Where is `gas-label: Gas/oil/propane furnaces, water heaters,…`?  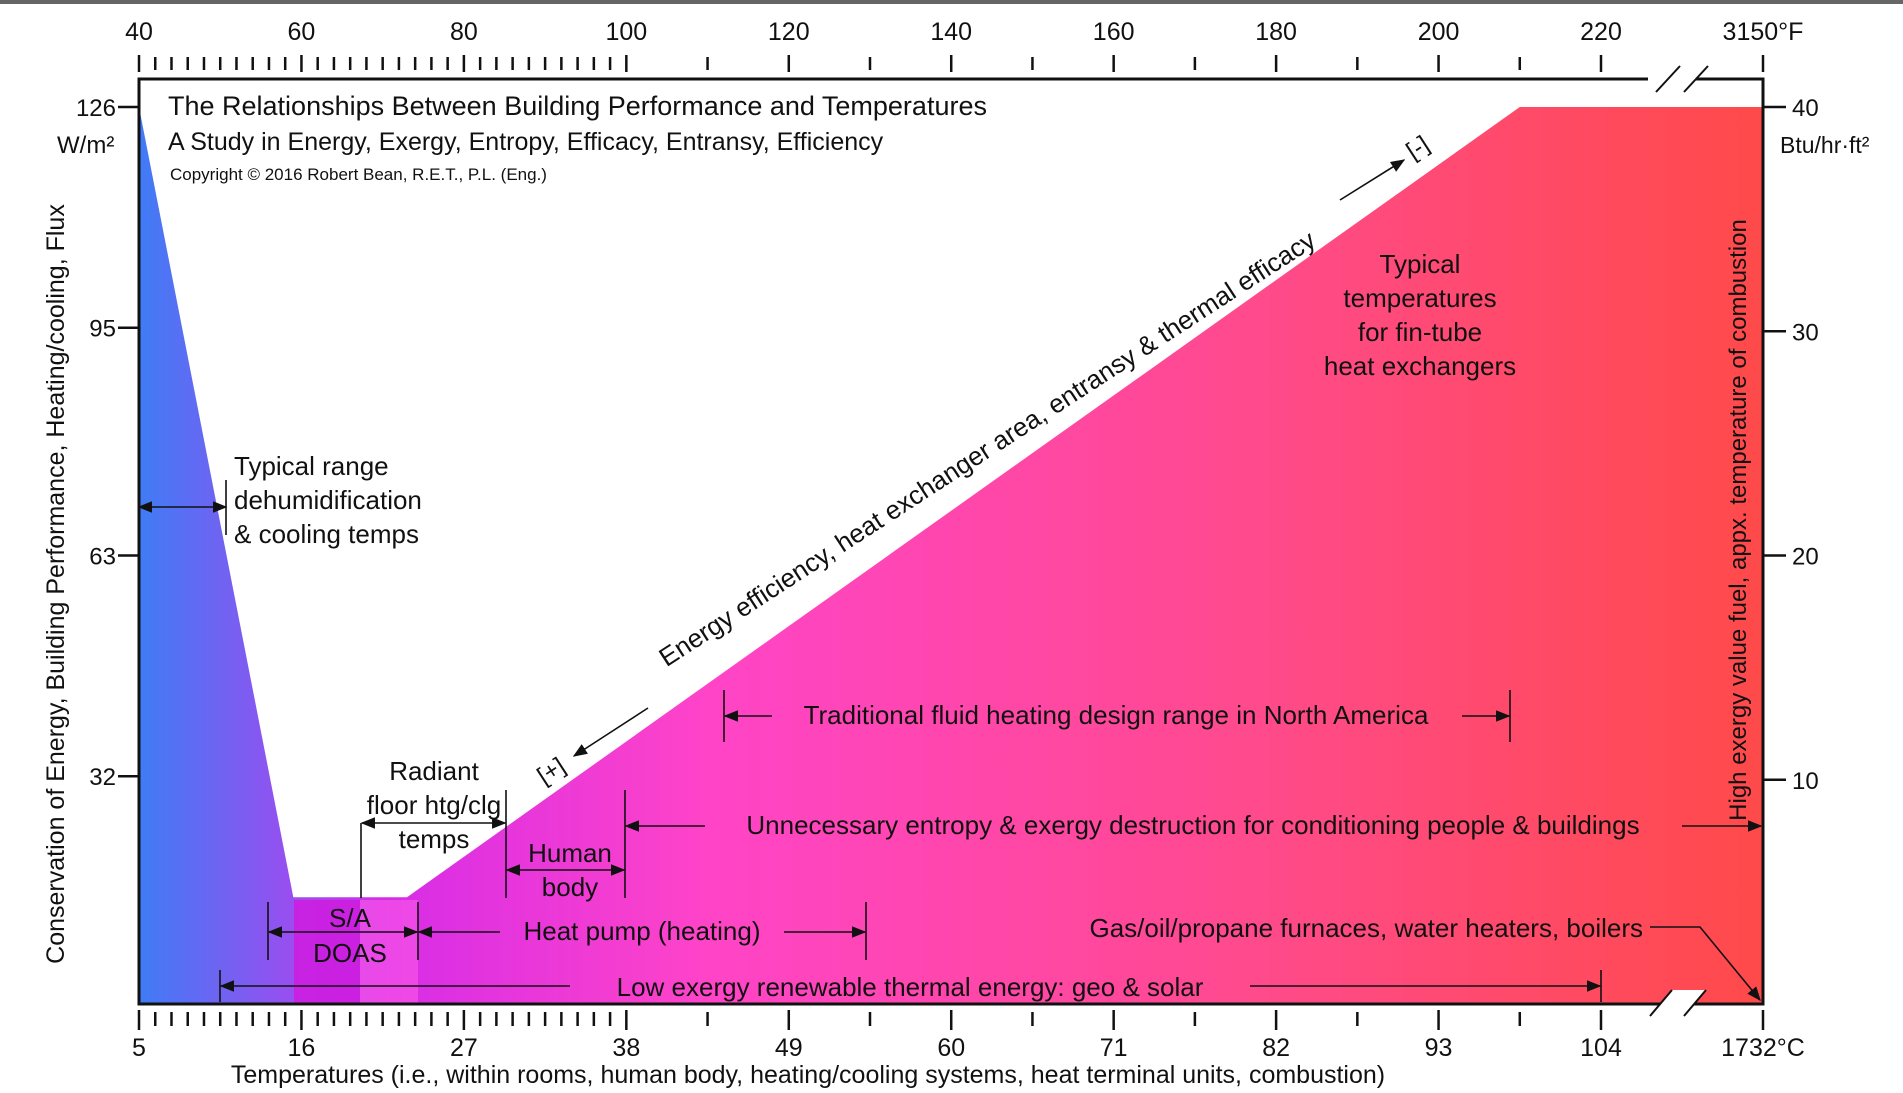 gas-label: Gas/oil/propane furnaces, water heaters,… is located at coordinates (1366, 928).